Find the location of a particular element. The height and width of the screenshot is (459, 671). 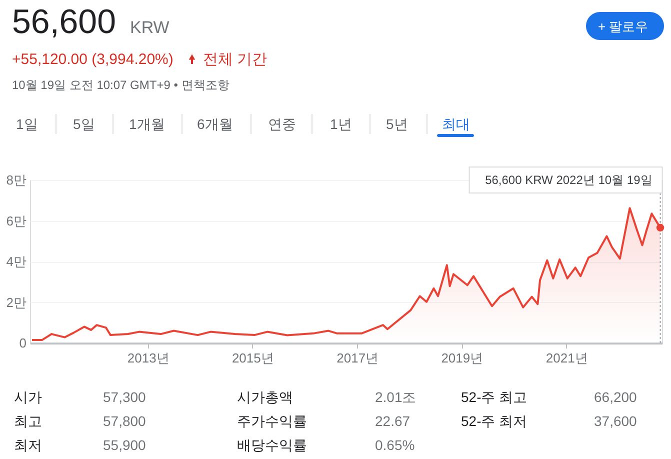

y-tick-label: 8만 is located at coordinates (16, 180).